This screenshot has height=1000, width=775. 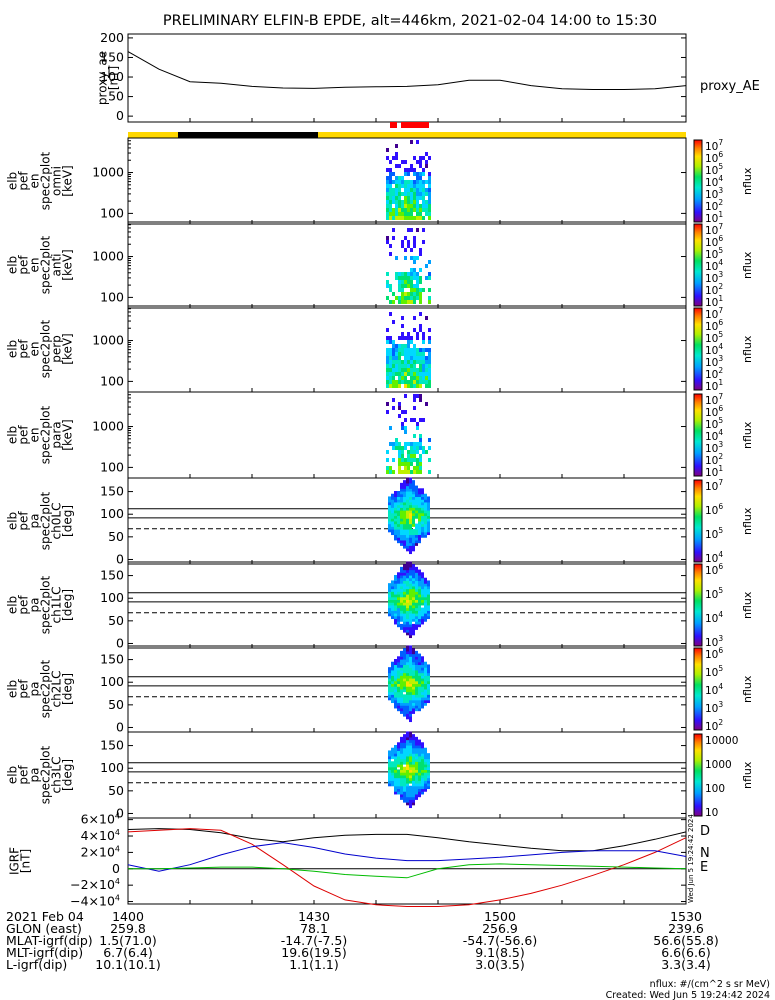 What do you see at coordinates (116, 620) in the screenshot?
I see `ch1LC-tick-label: 50` at bounding box center [116, 620].